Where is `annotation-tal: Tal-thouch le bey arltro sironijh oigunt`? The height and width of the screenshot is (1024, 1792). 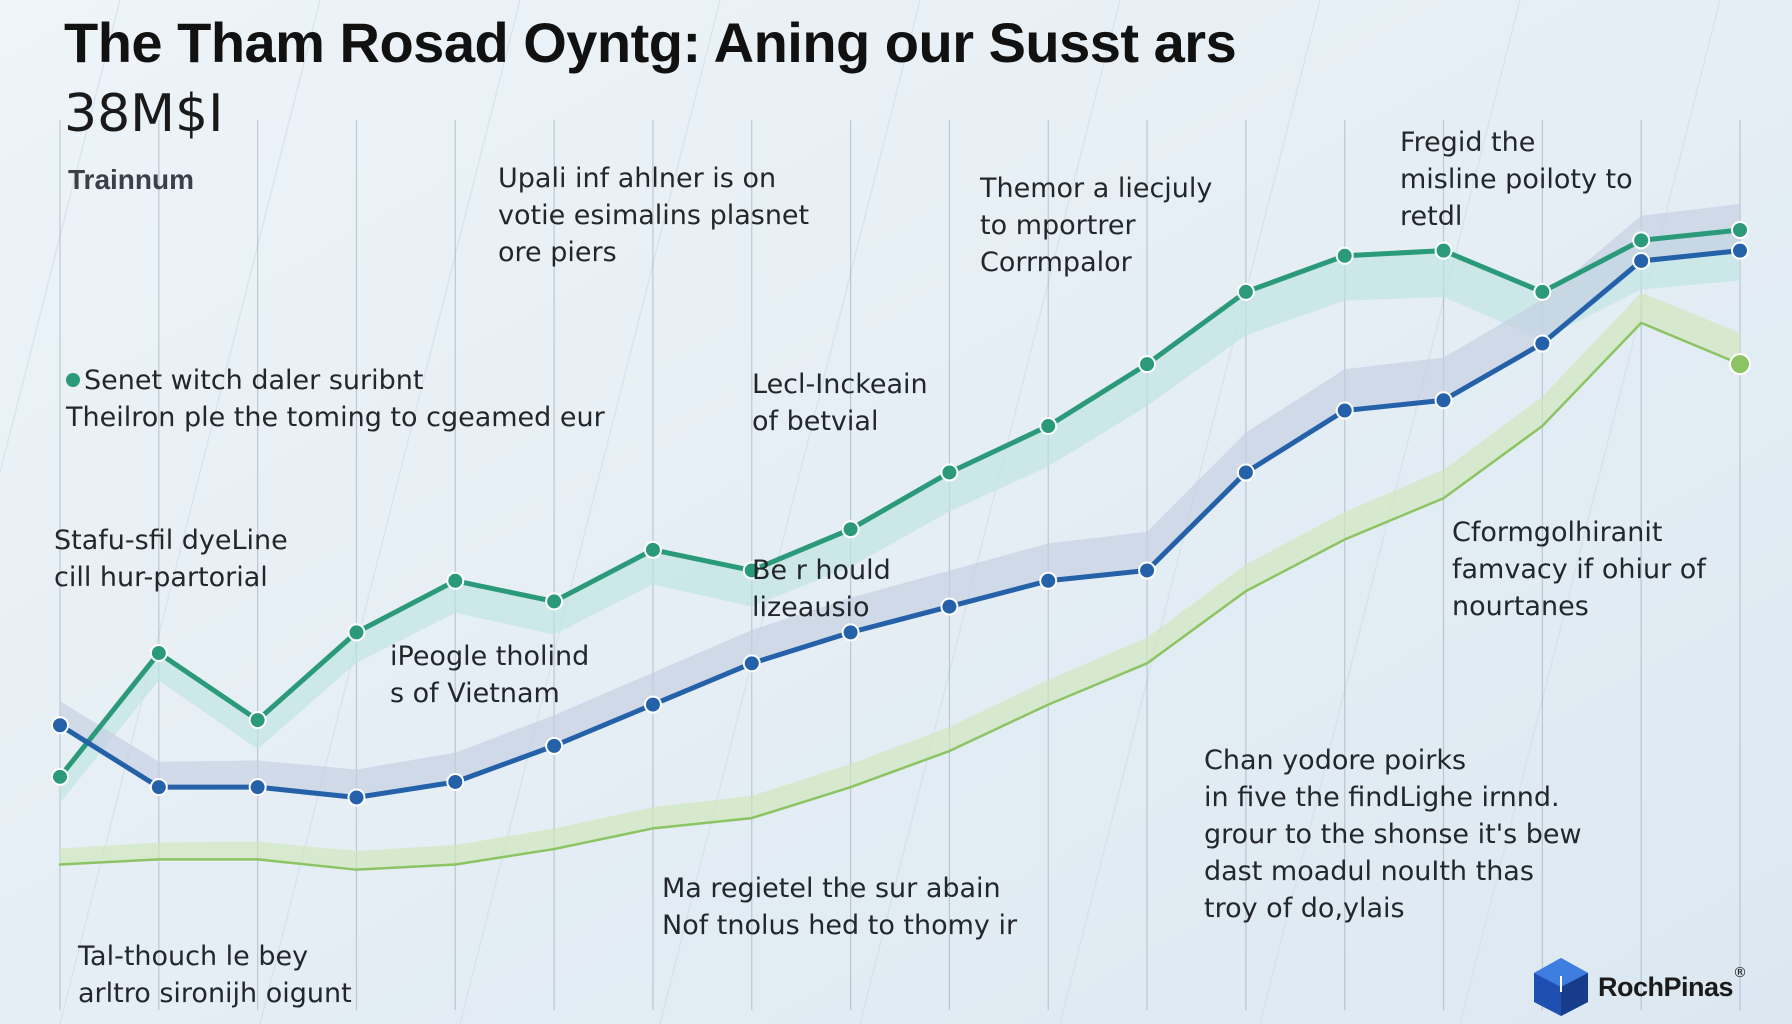 annotation-tal: Tal-thouch le bey arltro sironijh oigunt is located at coordinates (215, 975).